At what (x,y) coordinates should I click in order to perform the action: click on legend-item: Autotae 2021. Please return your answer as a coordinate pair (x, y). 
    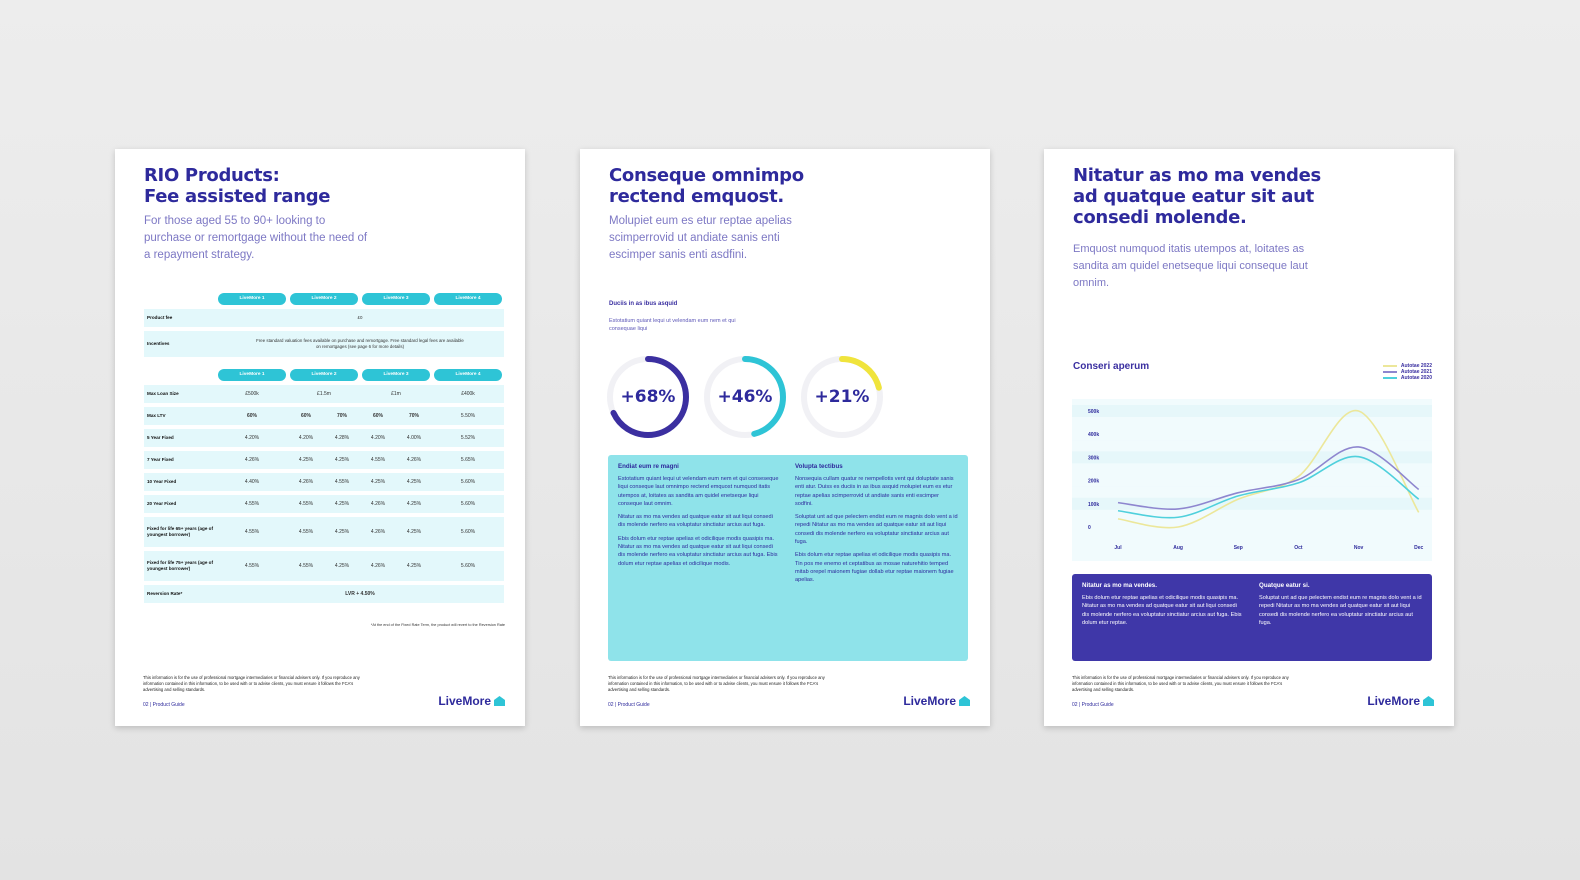
    Looking at the image, I should click on (1407, 372).